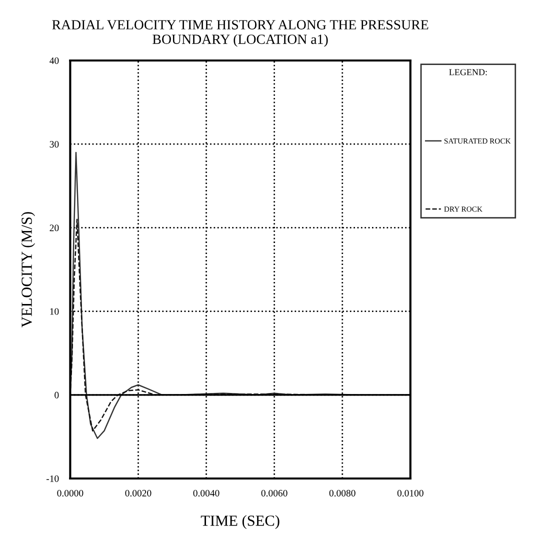 The height and width of the screenshot is (550, 540). I want to click on x-tick-label: 0.0060, so click(274, 493).